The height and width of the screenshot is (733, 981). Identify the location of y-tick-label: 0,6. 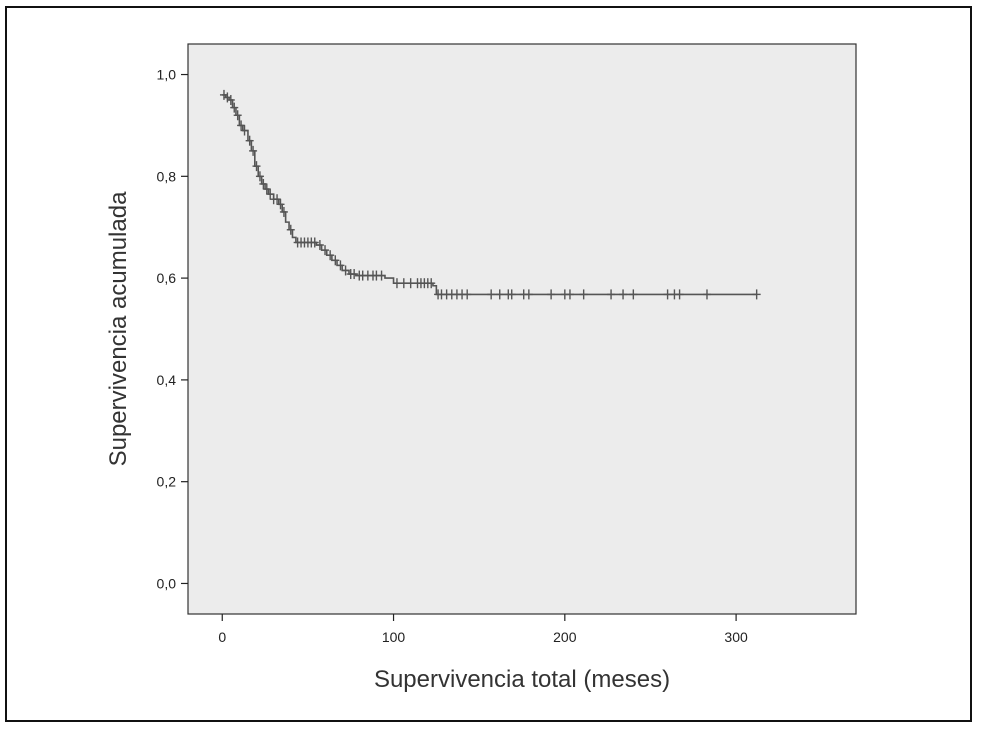
(167, 278).